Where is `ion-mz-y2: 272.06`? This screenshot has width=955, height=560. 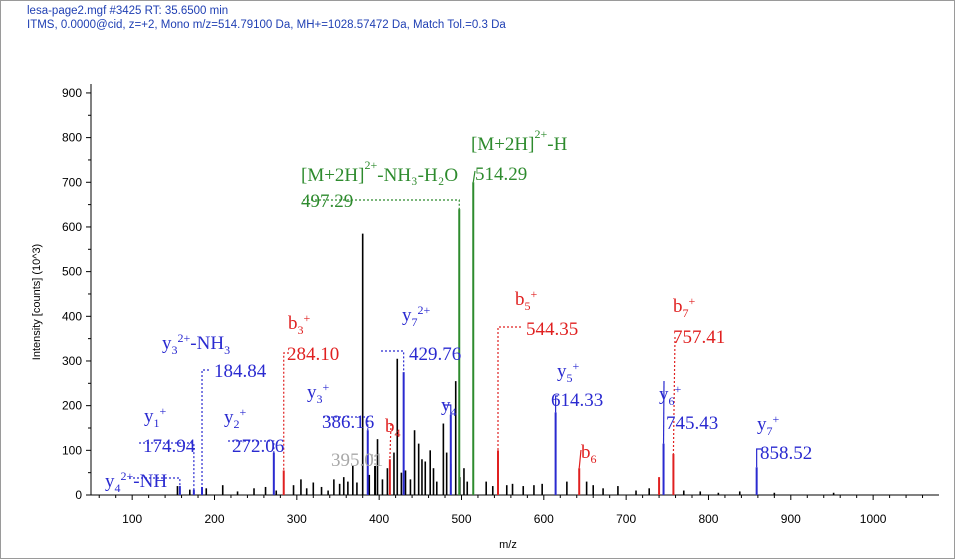 ion-mz-y2: 272.06 is located at coordinates (258, 446).